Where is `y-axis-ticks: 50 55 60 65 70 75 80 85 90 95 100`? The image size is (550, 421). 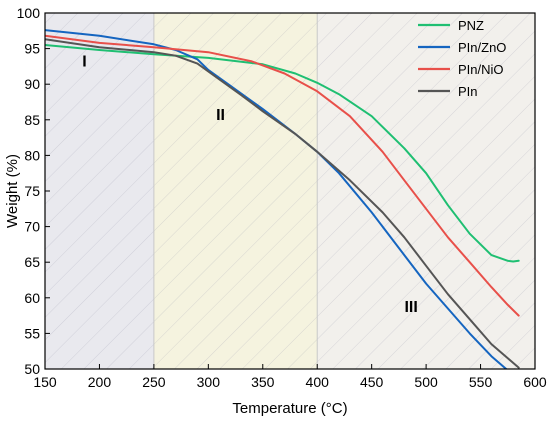
y-axis-ticks: 50 55 60 65 70 75 80 85 90 95 100 is located at coordinates (33, 191).